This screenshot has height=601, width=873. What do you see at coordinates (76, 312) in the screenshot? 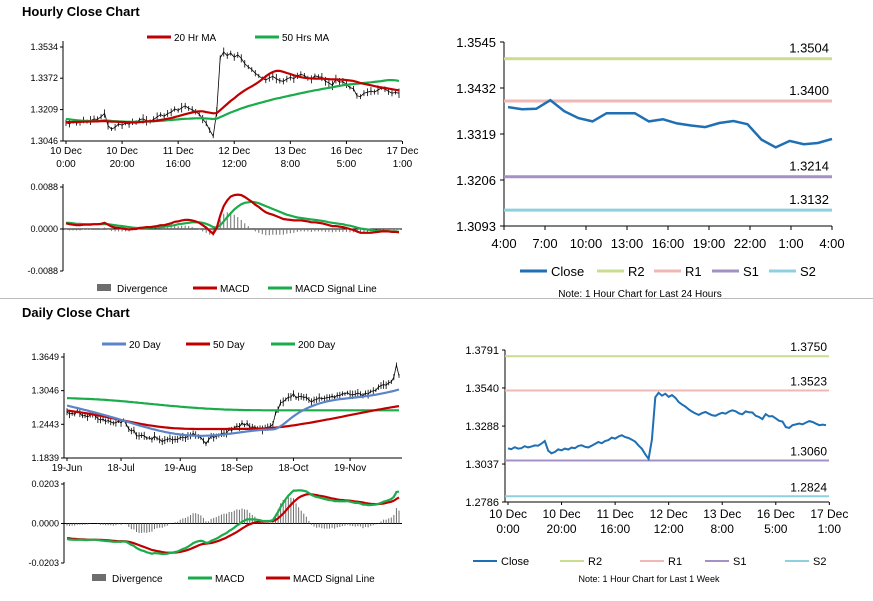
I see `daily-close-chart-title: Daily Close Chart` at bounding box center [76, 312].